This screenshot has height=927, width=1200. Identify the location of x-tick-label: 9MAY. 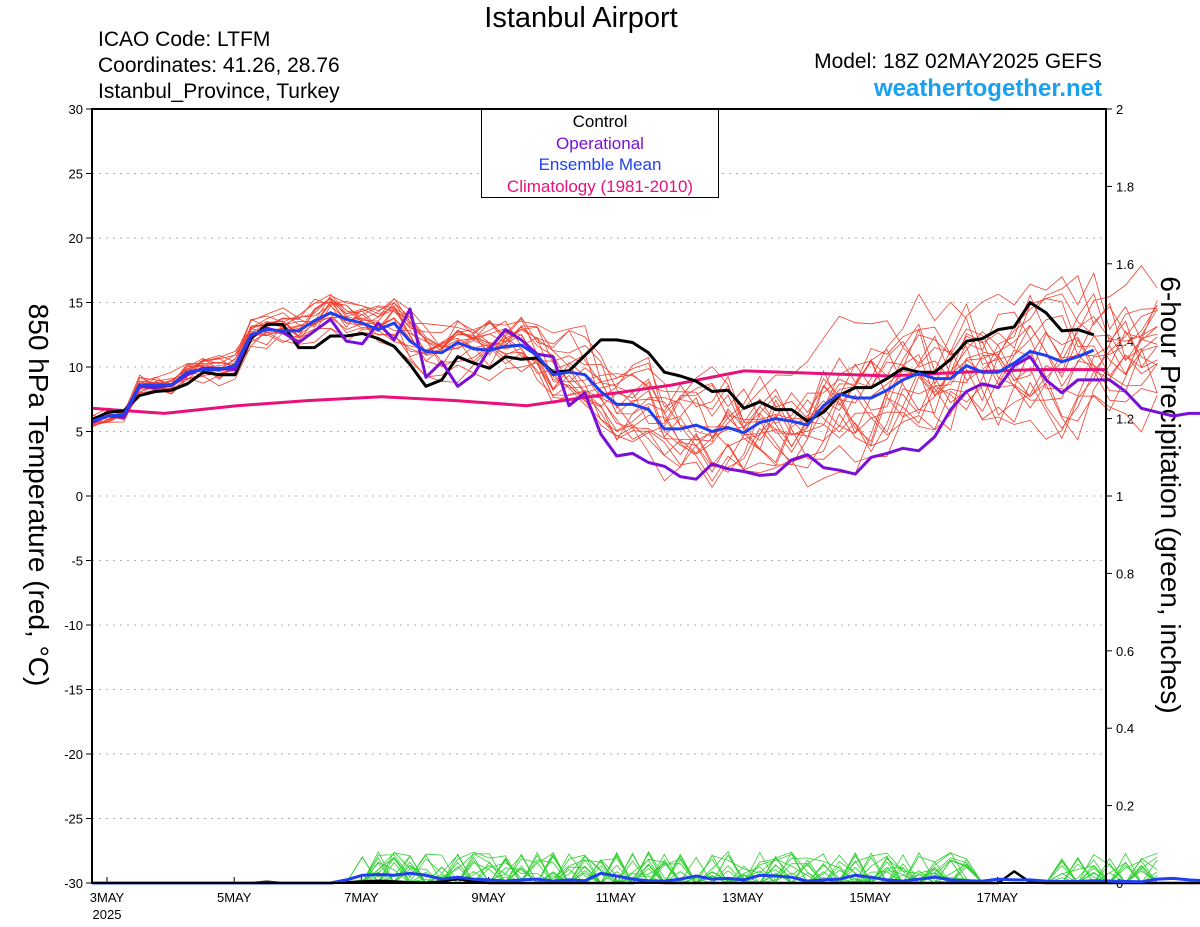
(488, 897).